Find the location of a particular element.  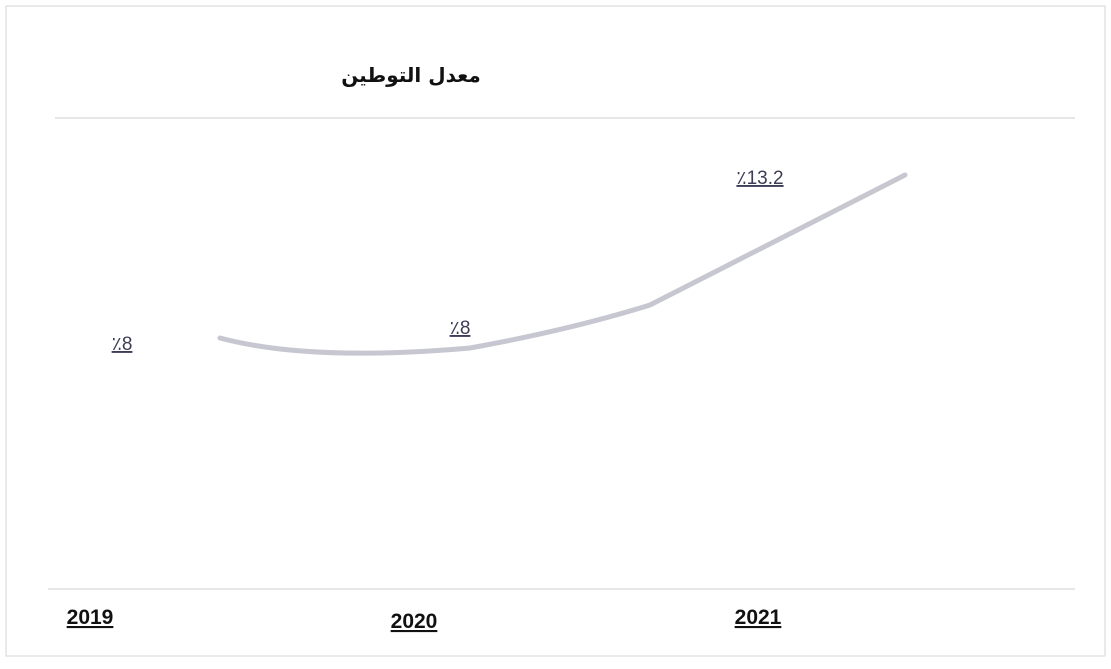

x-tick-label-2021: 2021 is located at coordinates (758, 617).